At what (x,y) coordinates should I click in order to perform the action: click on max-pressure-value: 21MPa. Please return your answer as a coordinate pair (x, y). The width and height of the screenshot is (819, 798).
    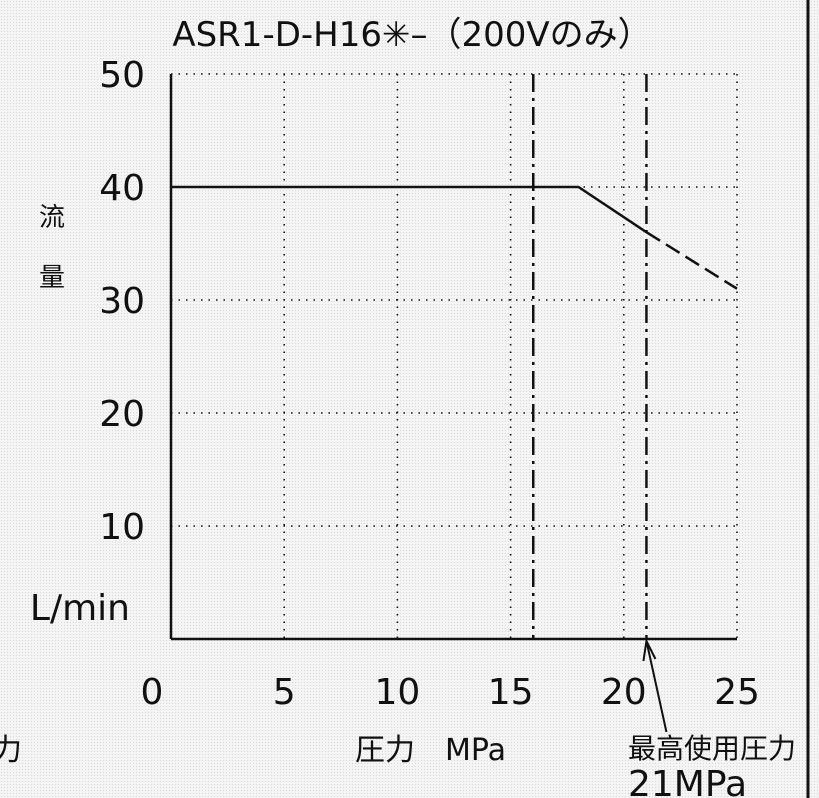
    Looking at the image, I should click on (687, 781).